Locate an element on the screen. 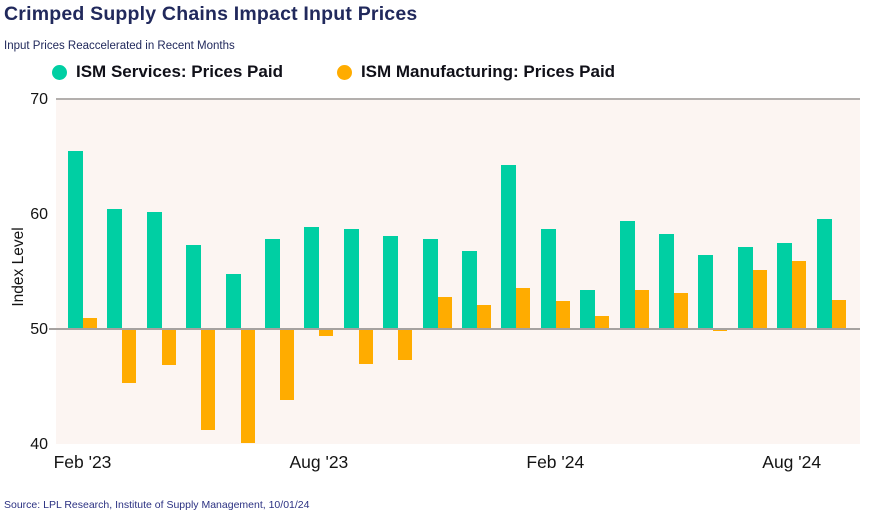 This screenshot has width=871, height=518. legend-item-manufacturing: ISM Manufacturing: Prices Paid is located at coordinates (476, 72).